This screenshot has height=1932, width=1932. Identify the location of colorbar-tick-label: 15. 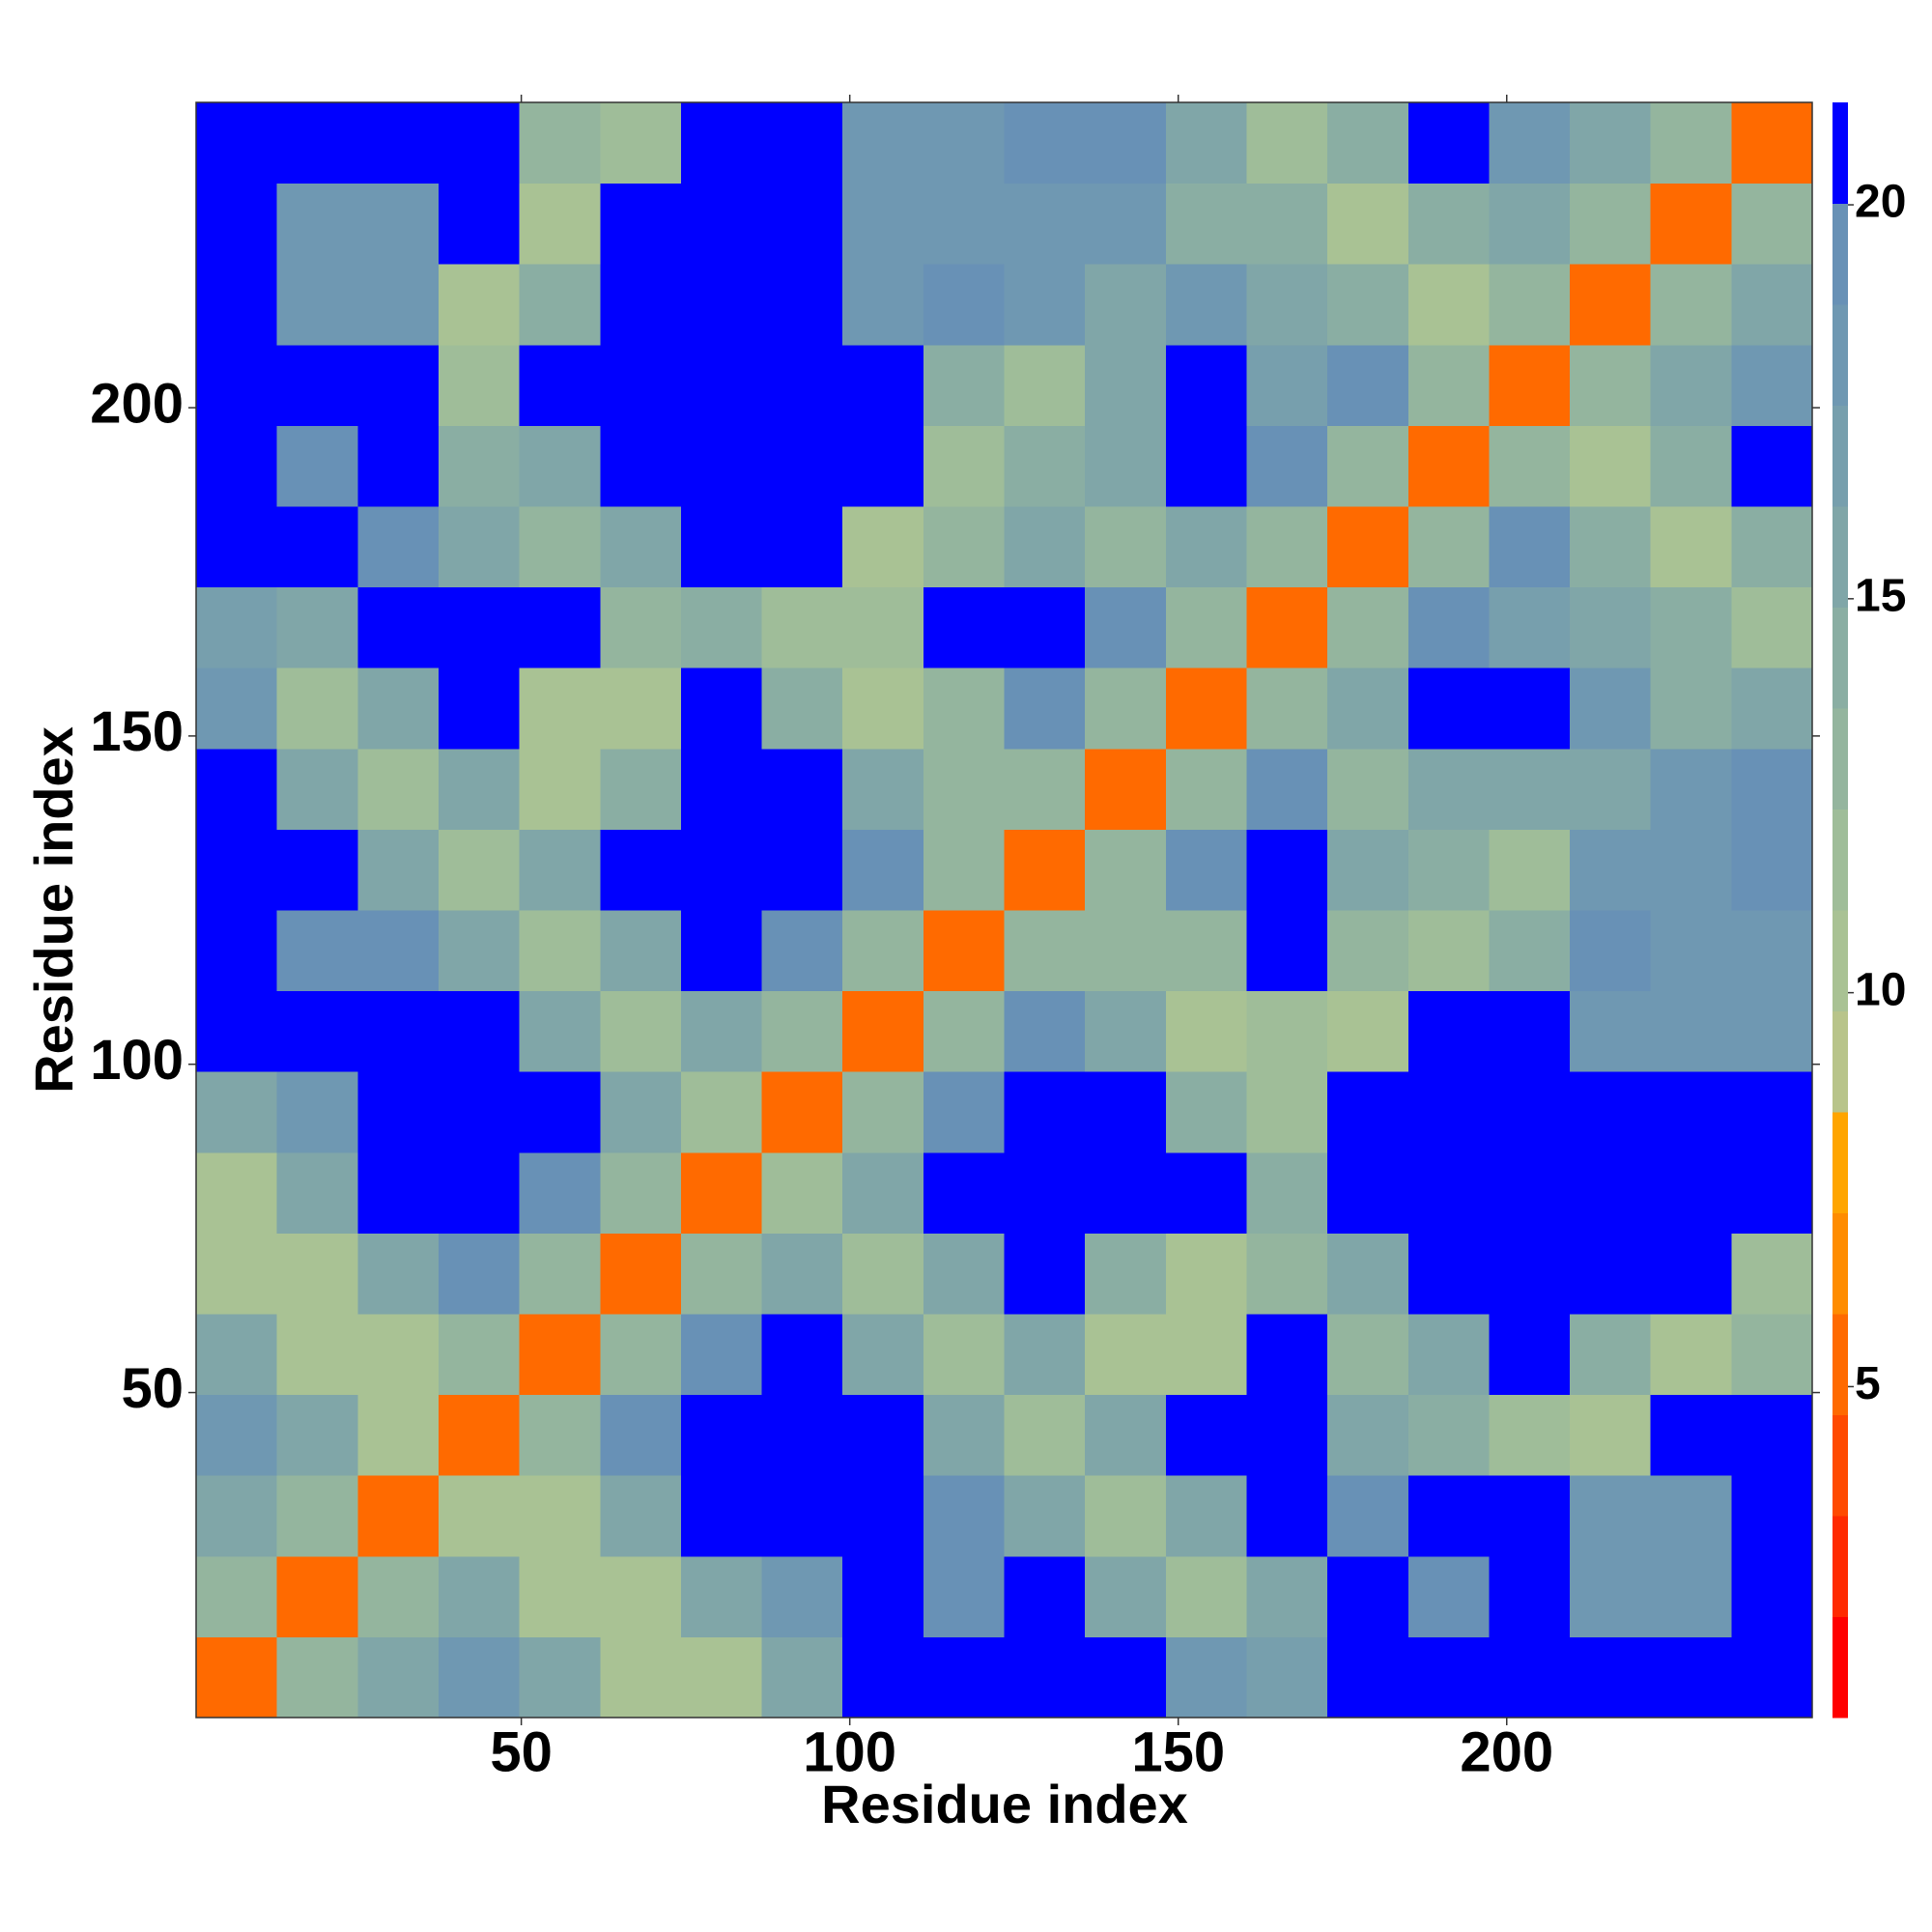
(1880, 596).